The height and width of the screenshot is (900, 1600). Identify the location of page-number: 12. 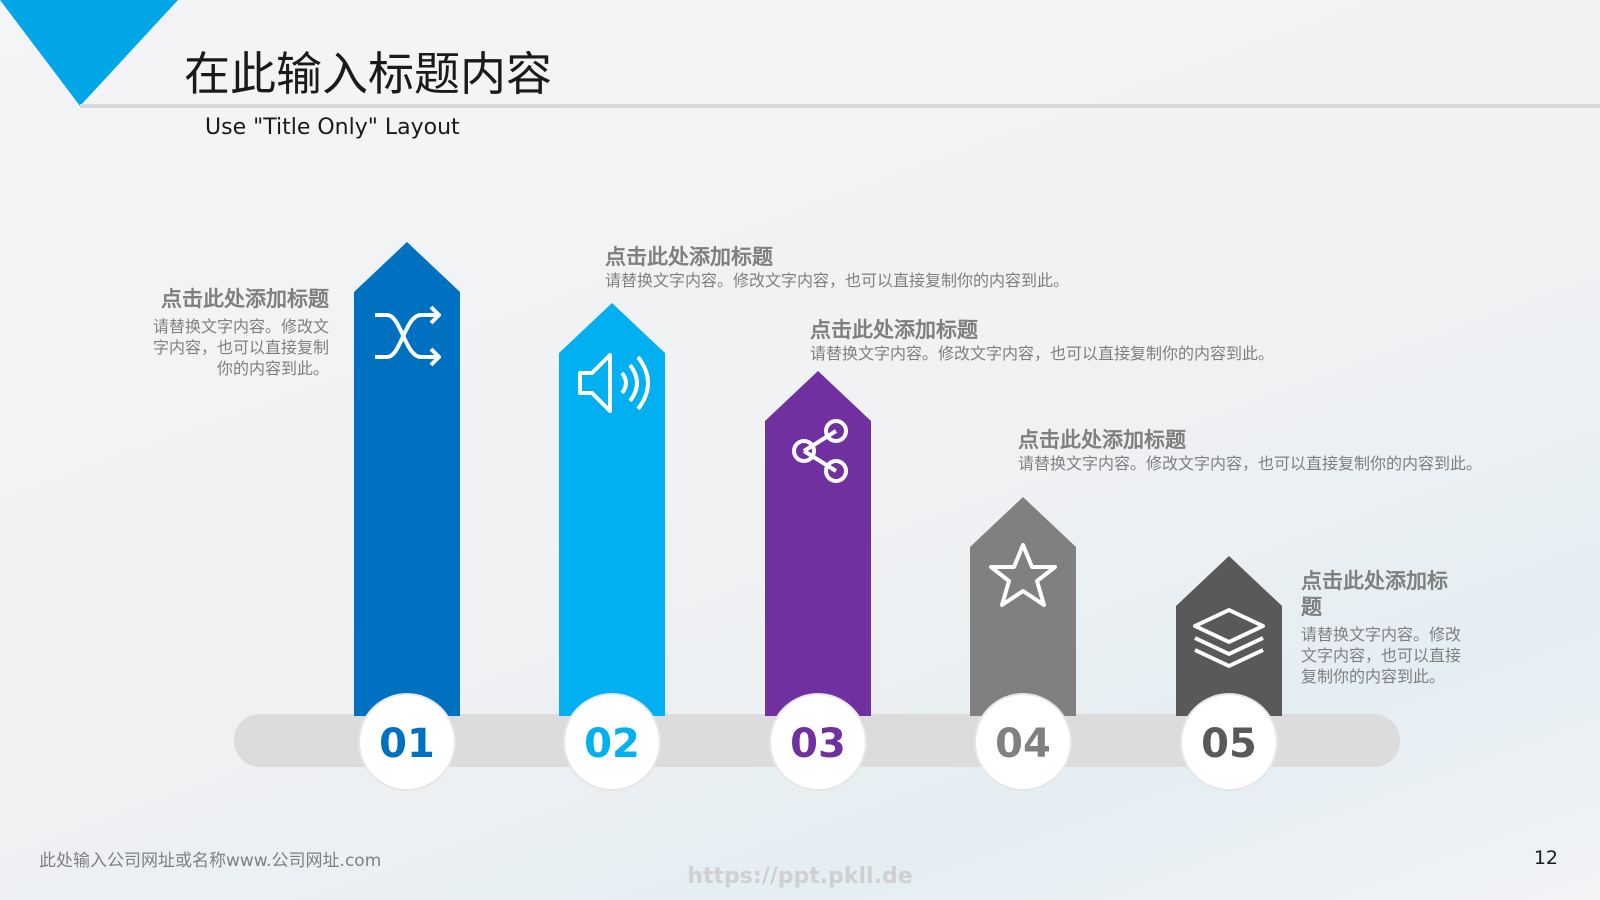
(1546, 858).